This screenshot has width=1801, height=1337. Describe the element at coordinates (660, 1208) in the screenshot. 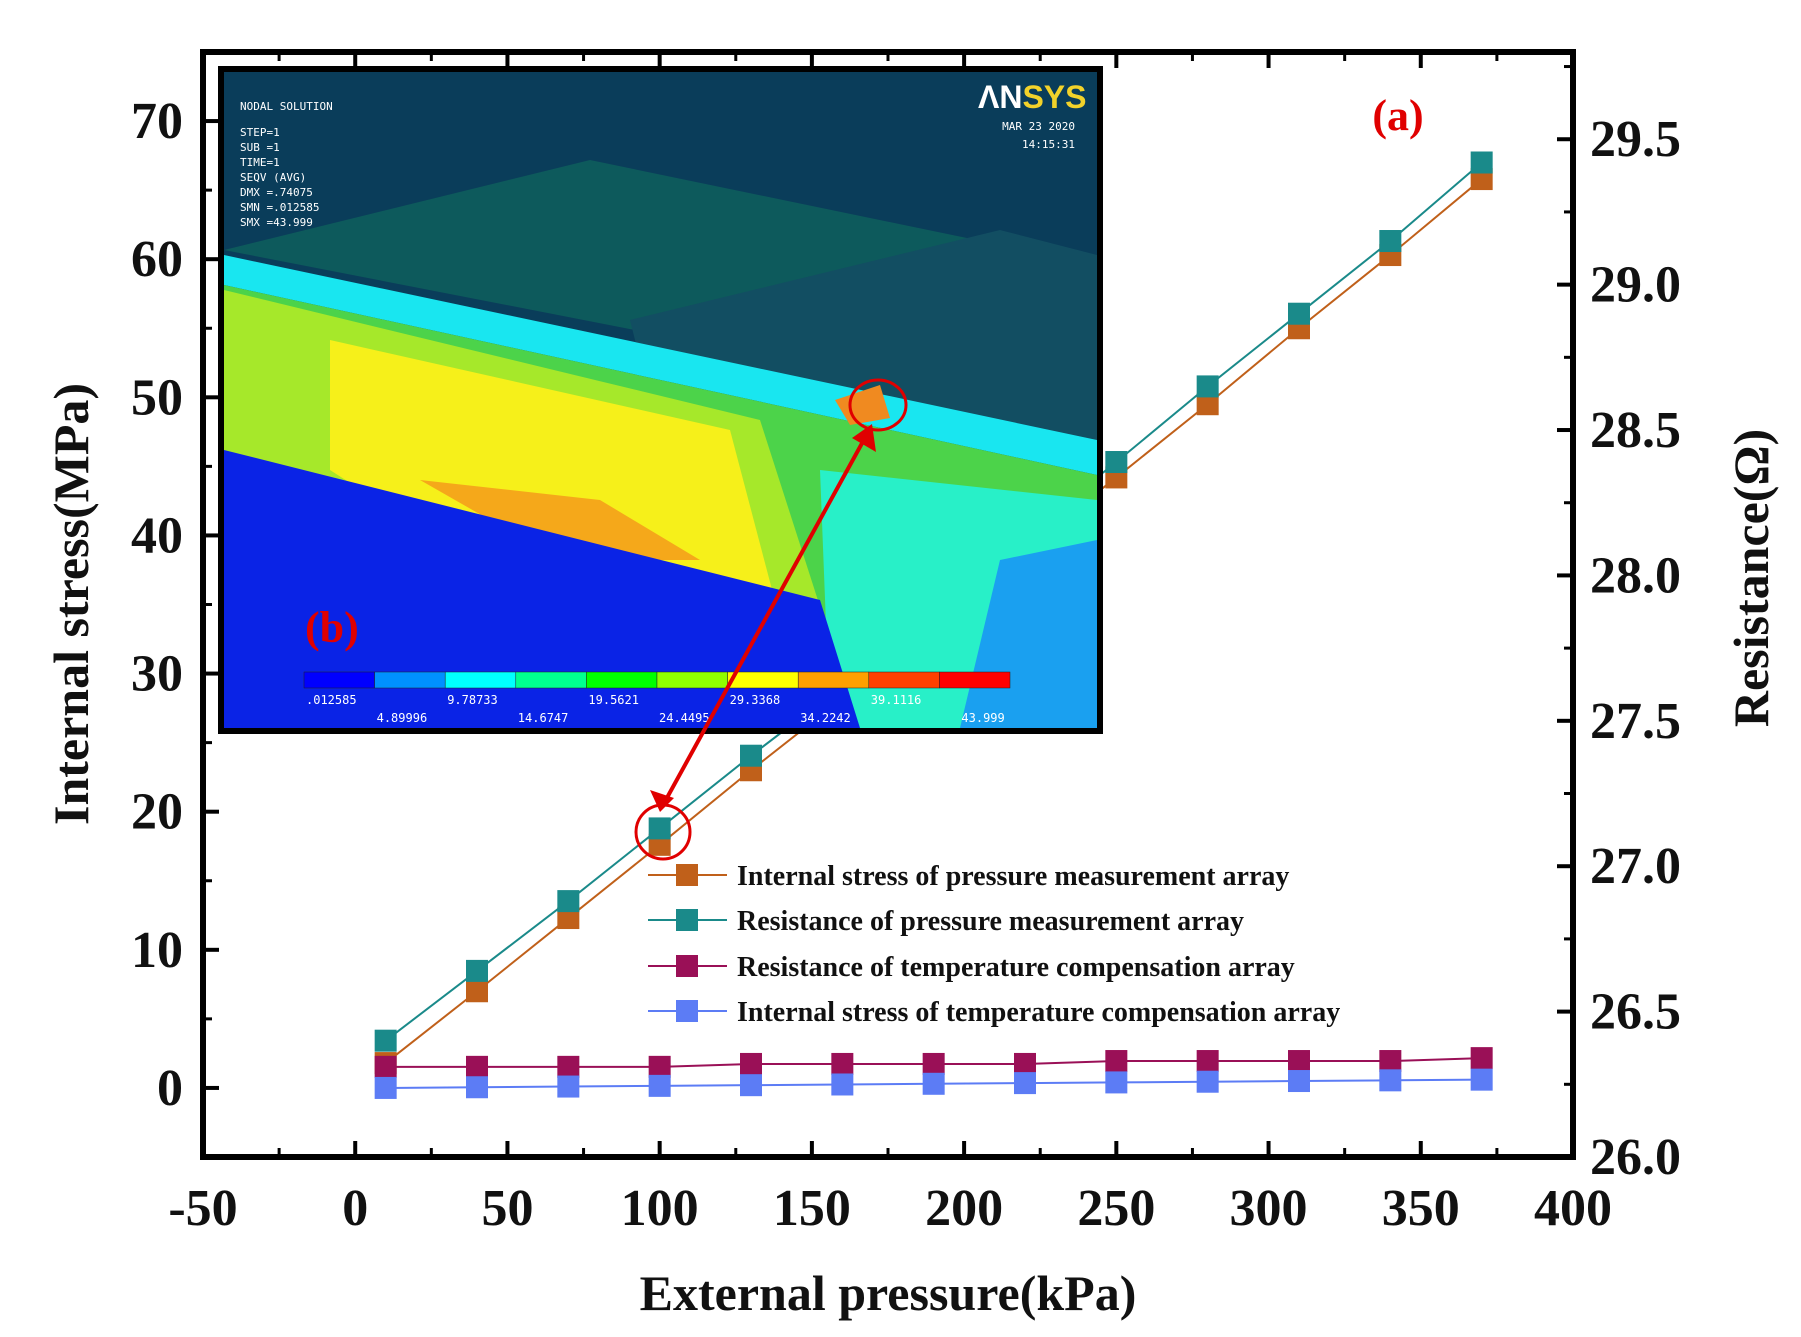

I see `x-tick-label: 100` at that location.